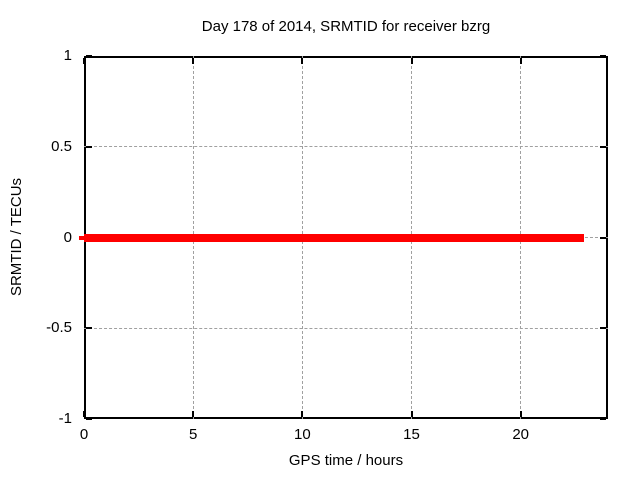 The height and width of the screenshot is (480, 640). Describe the element at coordinates (65, 418) in the screenshot. I see `y-tick-label: -1` at that location.